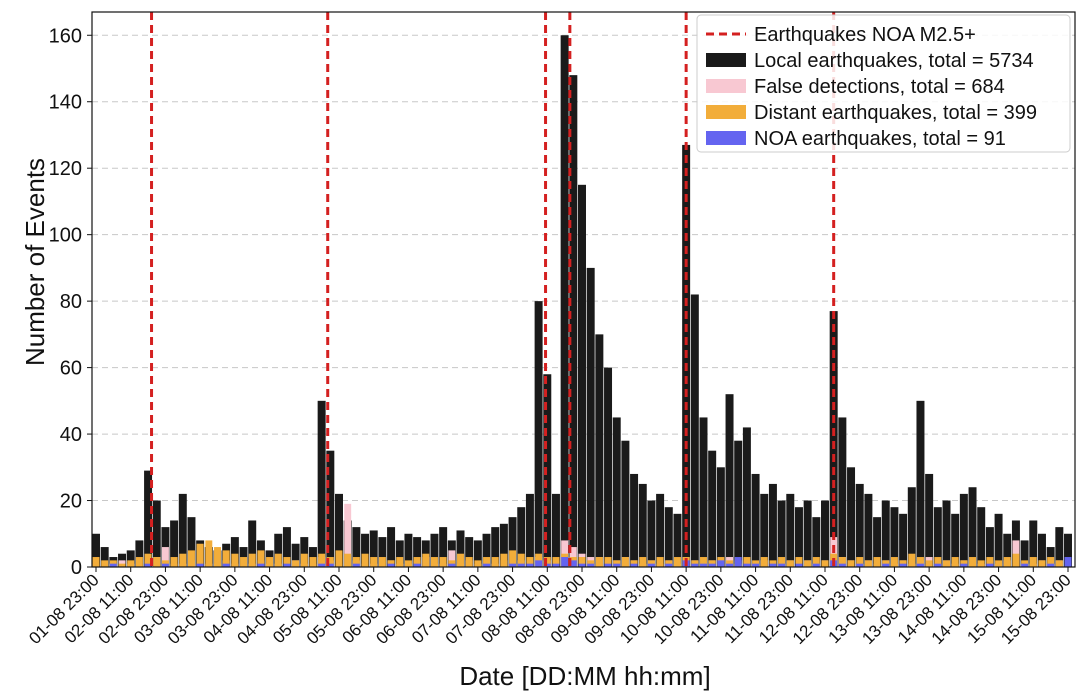  Describe the element at coordinates (35, 262) in the screenshot. I see `y-axis-label: Number of Events` at that location.